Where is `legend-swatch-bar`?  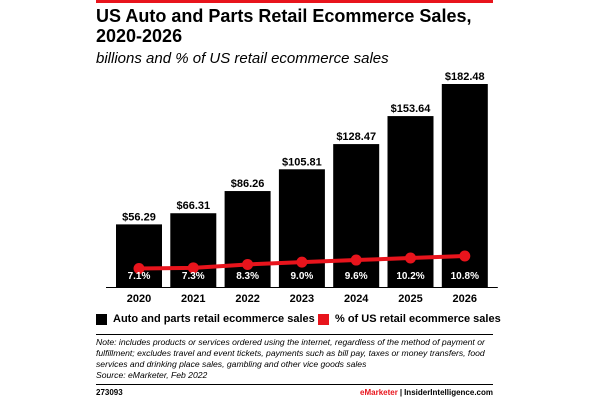 legend-swatch-bar is located at coordinates (101, 319).